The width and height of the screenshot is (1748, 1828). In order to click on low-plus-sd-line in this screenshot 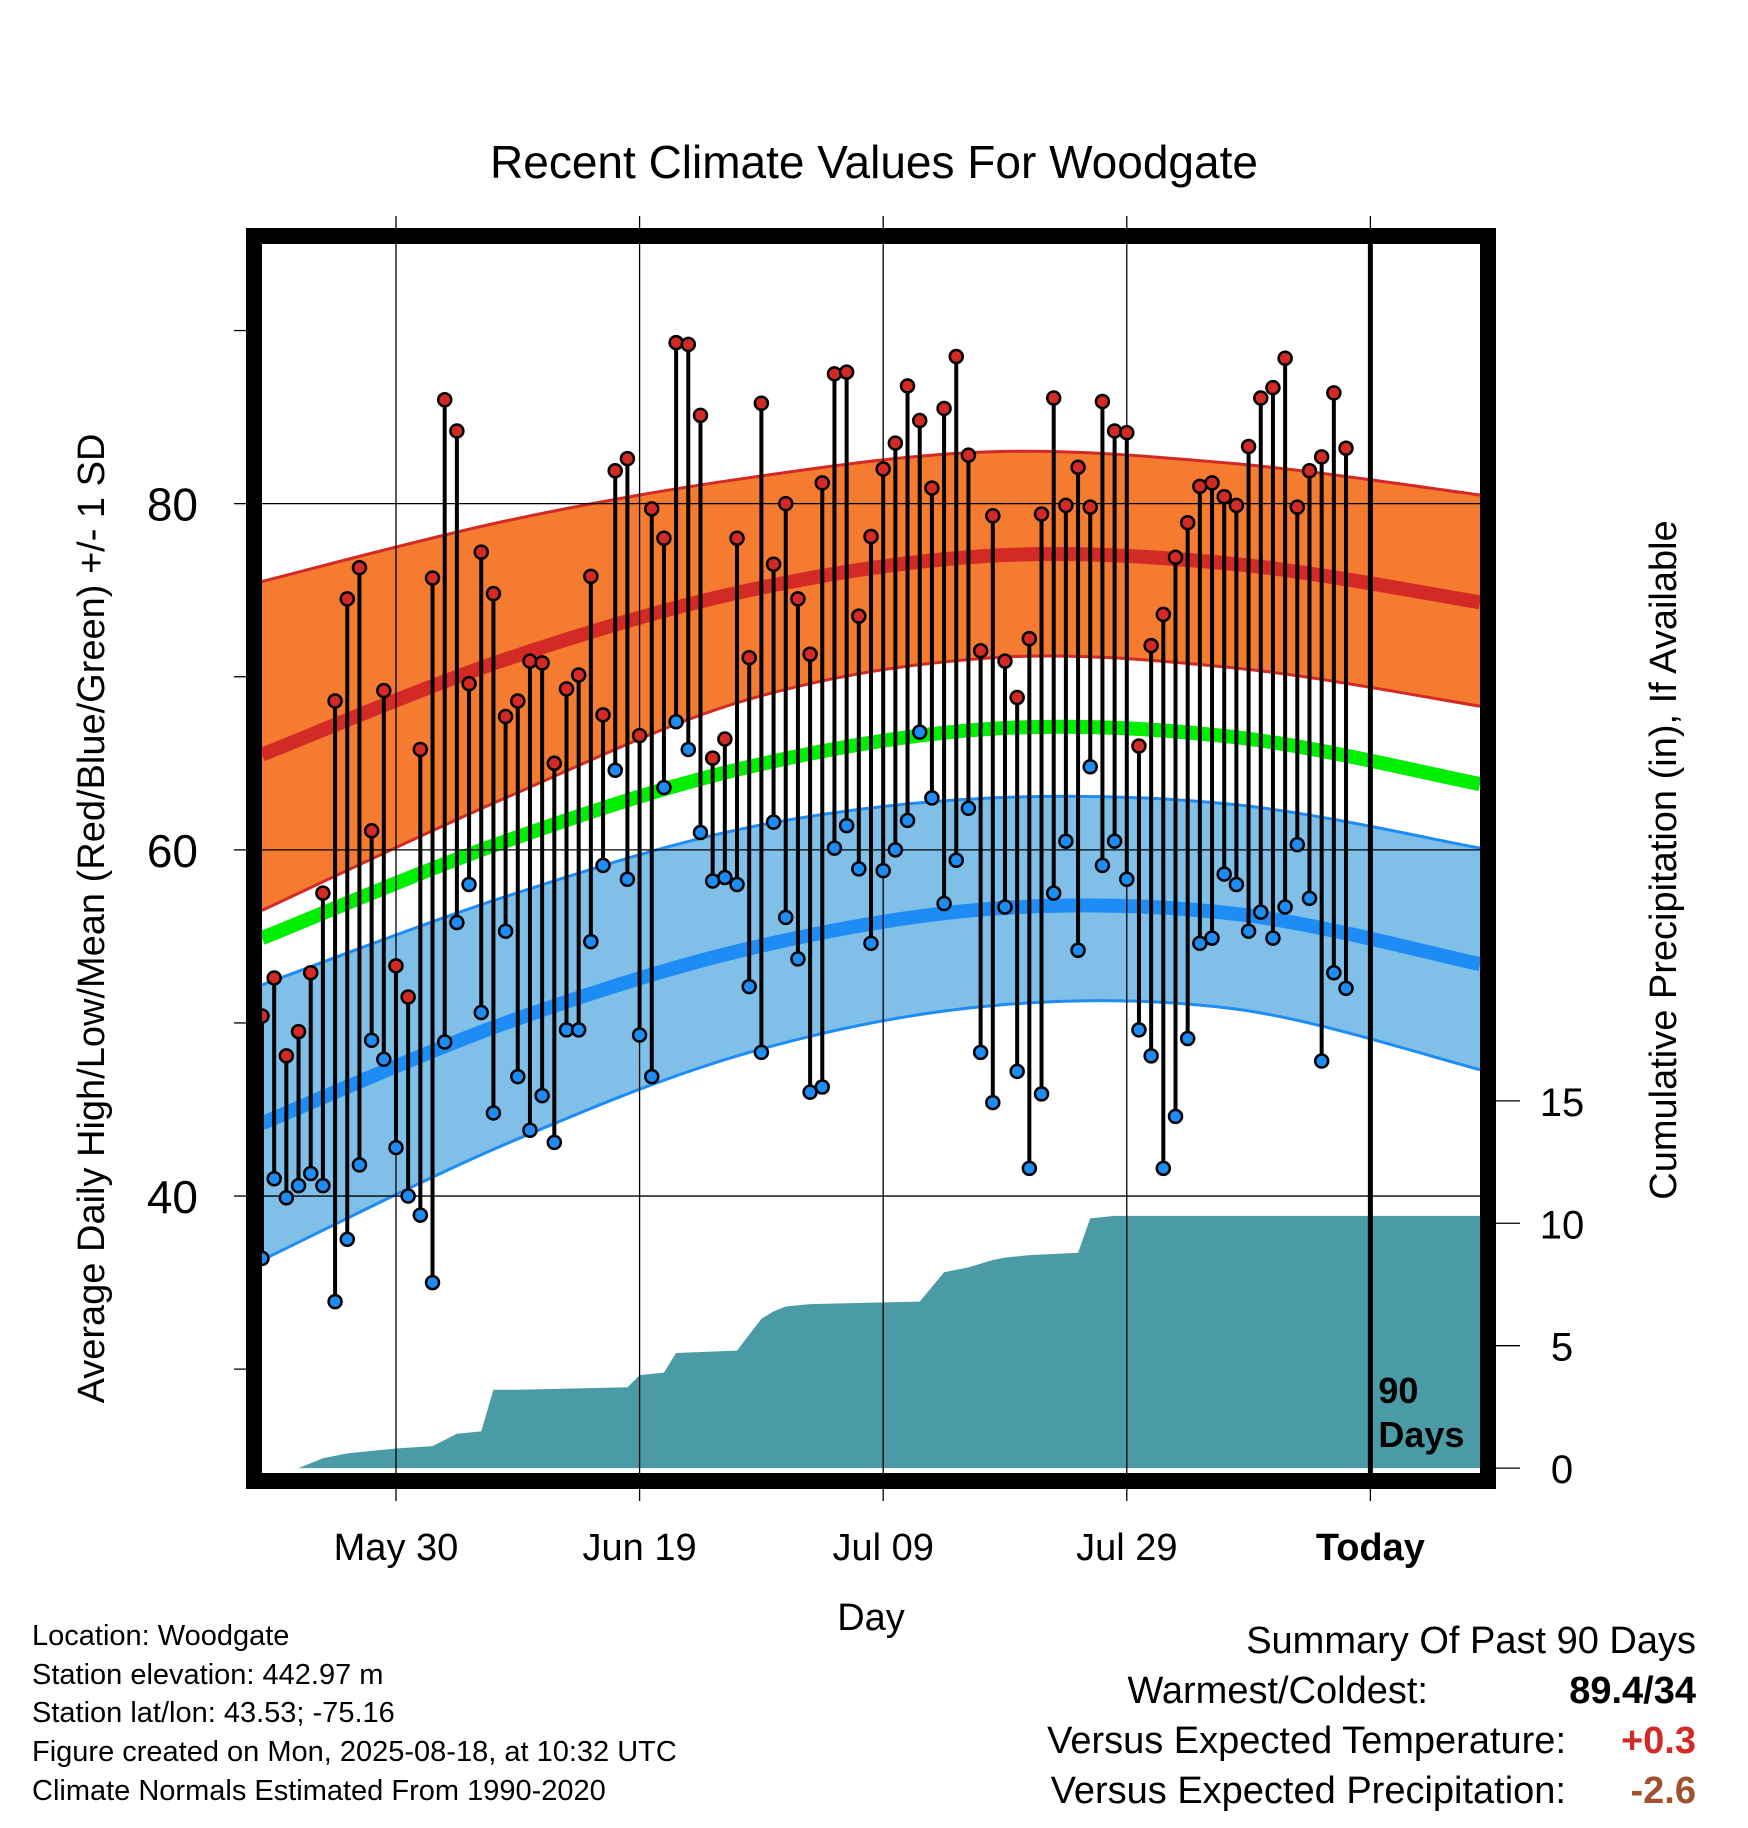, I will do `click(871, 890)`.